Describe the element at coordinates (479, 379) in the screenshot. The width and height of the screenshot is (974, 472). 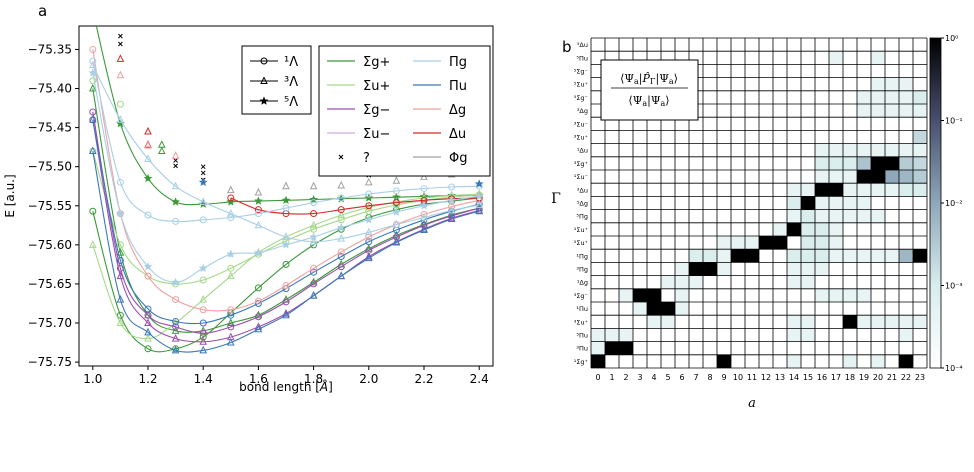
I see `x-tick-label: 2.4` at that location.